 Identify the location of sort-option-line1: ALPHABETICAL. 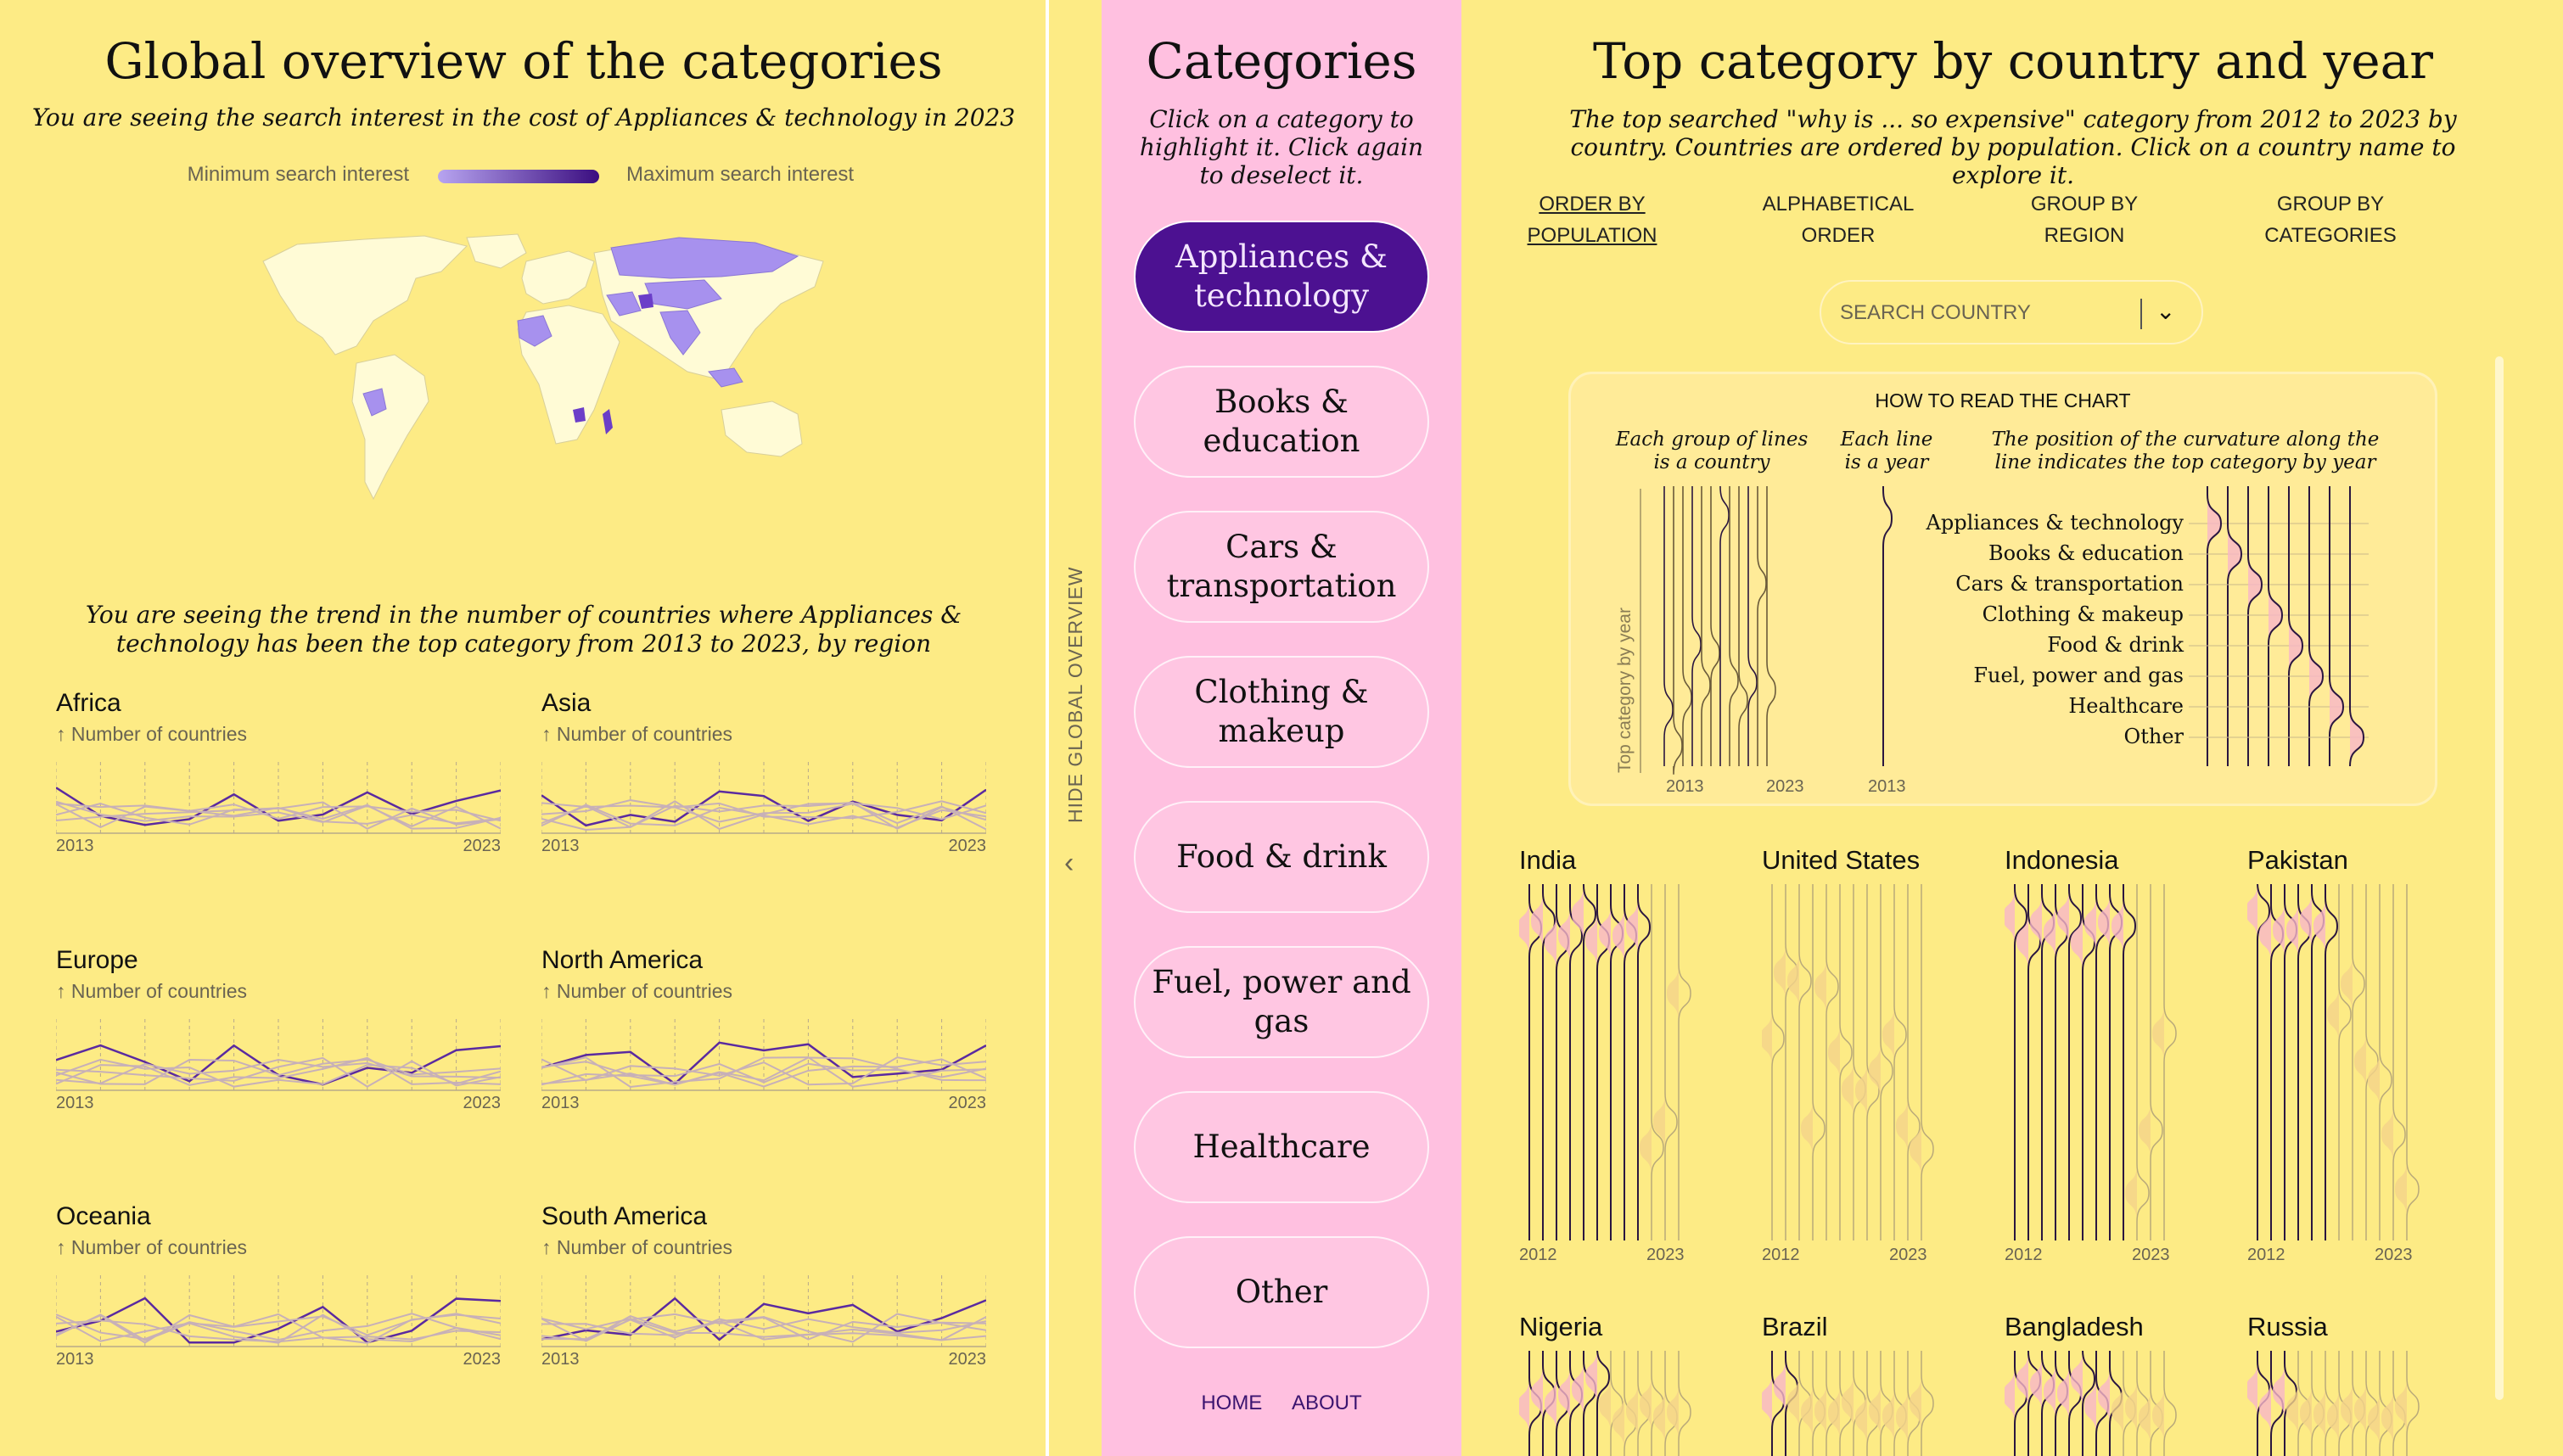
(1839, 204).